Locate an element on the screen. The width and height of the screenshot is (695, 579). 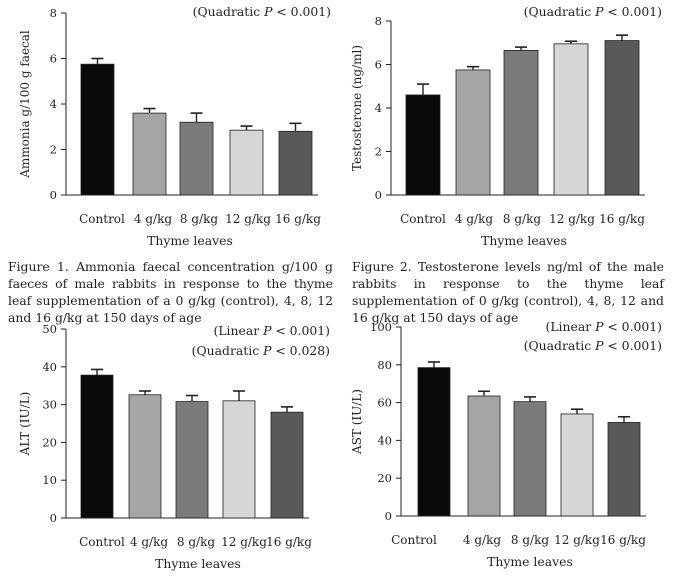
y-tick-label: 100 is located at coordinates (381, 327).